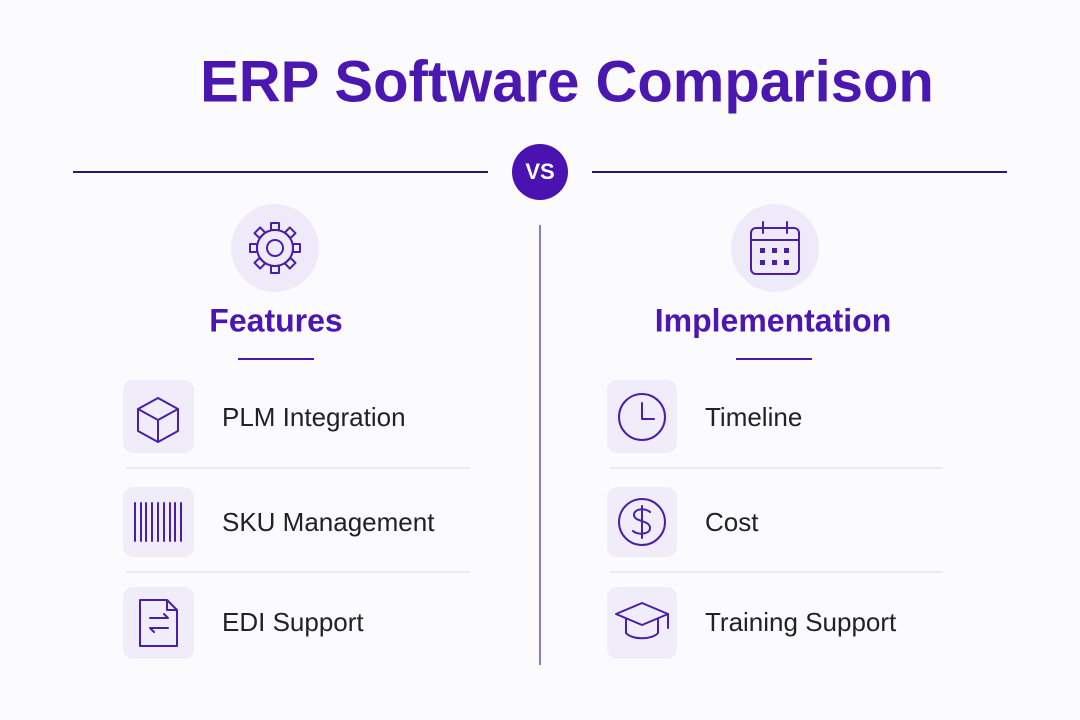  I want to click on file-icon, so click(158, 623).